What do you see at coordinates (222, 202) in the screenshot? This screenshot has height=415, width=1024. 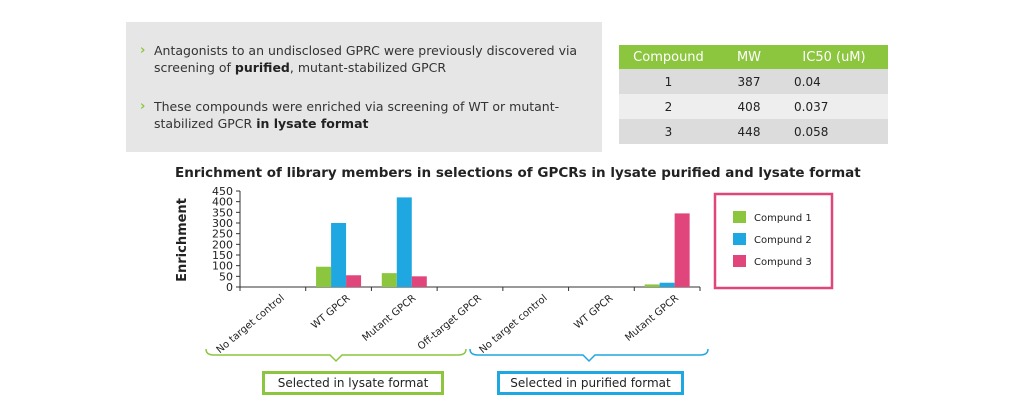 I see `y-tick-label: 400` at bounding box center [222, 202].